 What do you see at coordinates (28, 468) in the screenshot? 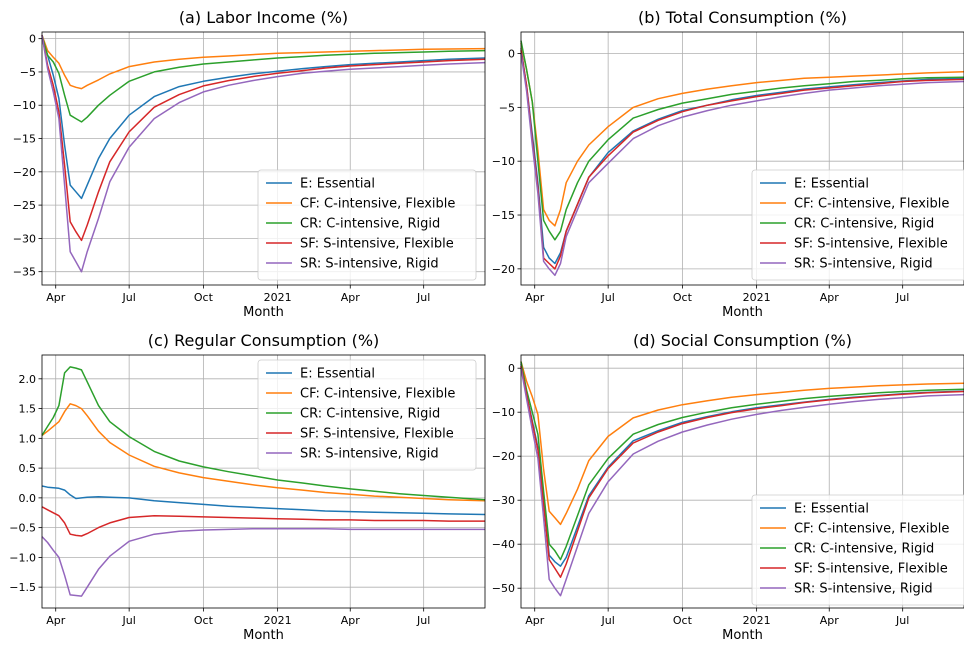
I see `y-tick-label: 0.5` at bounding box center [28, 468].